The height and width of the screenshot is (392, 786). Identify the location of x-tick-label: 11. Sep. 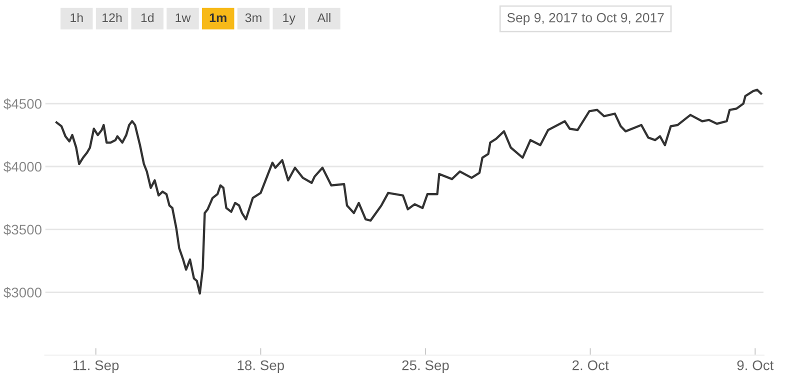
(96, 366).